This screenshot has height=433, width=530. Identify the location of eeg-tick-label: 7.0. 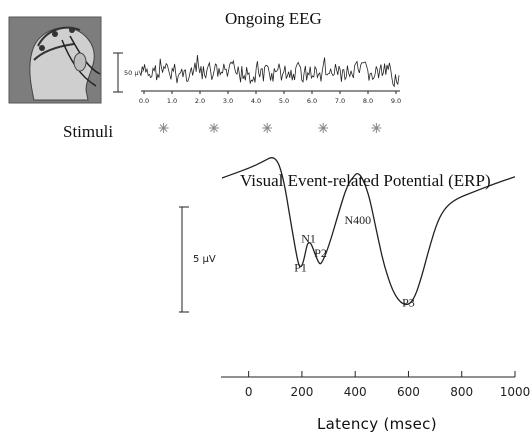
(340, 101).